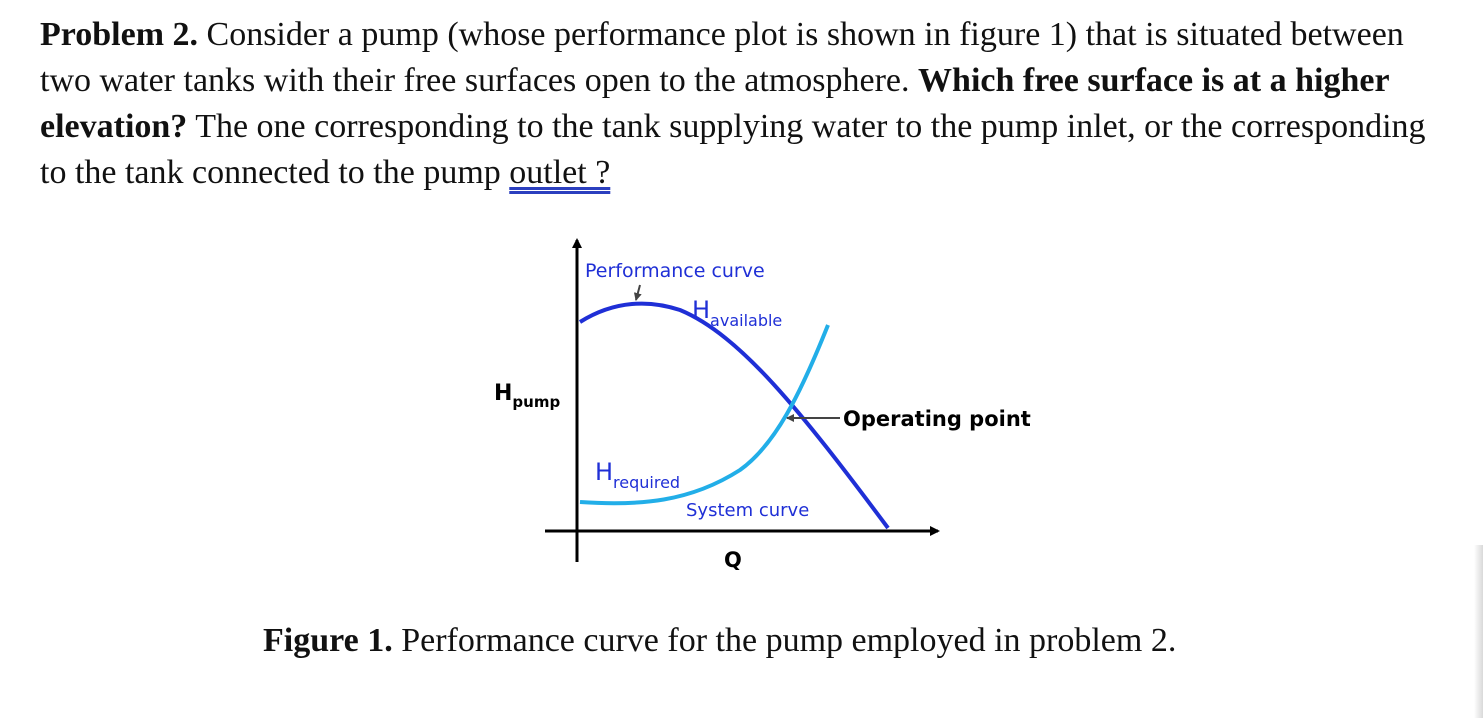 This screenshot has width=1483, height=718. I want to click on h-available-label: Havailable, so click(737, 313).